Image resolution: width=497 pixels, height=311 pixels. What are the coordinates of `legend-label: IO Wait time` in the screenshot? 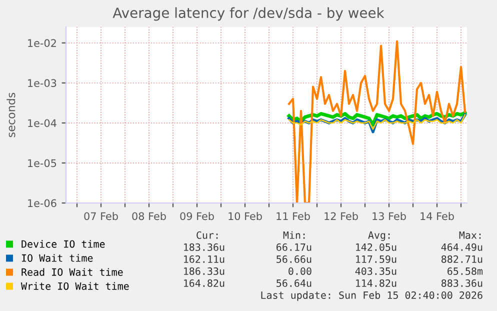 It's located at (57, 258).